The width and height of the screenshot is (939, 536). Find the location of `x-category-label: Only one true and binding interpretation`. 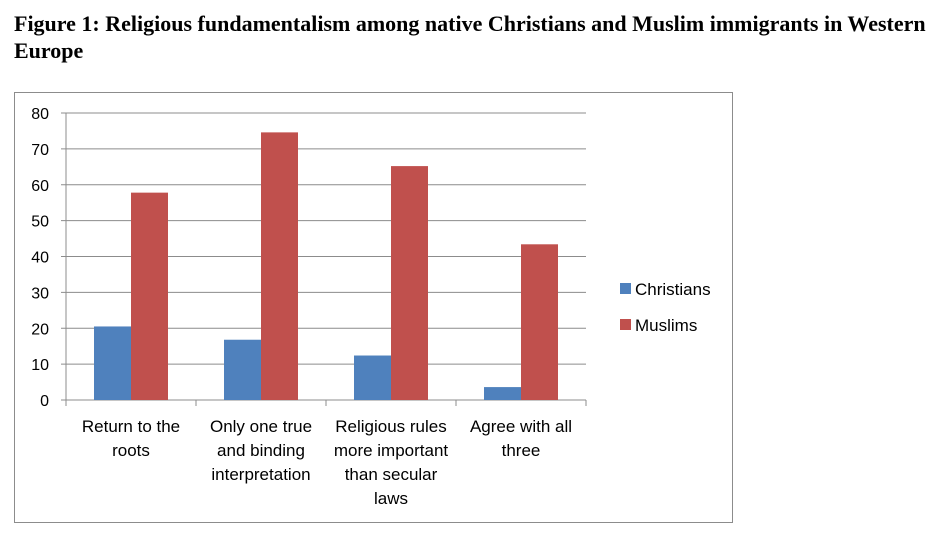

x-category-label: Only one true and binding interpretation is located at coordinates (261, 450).